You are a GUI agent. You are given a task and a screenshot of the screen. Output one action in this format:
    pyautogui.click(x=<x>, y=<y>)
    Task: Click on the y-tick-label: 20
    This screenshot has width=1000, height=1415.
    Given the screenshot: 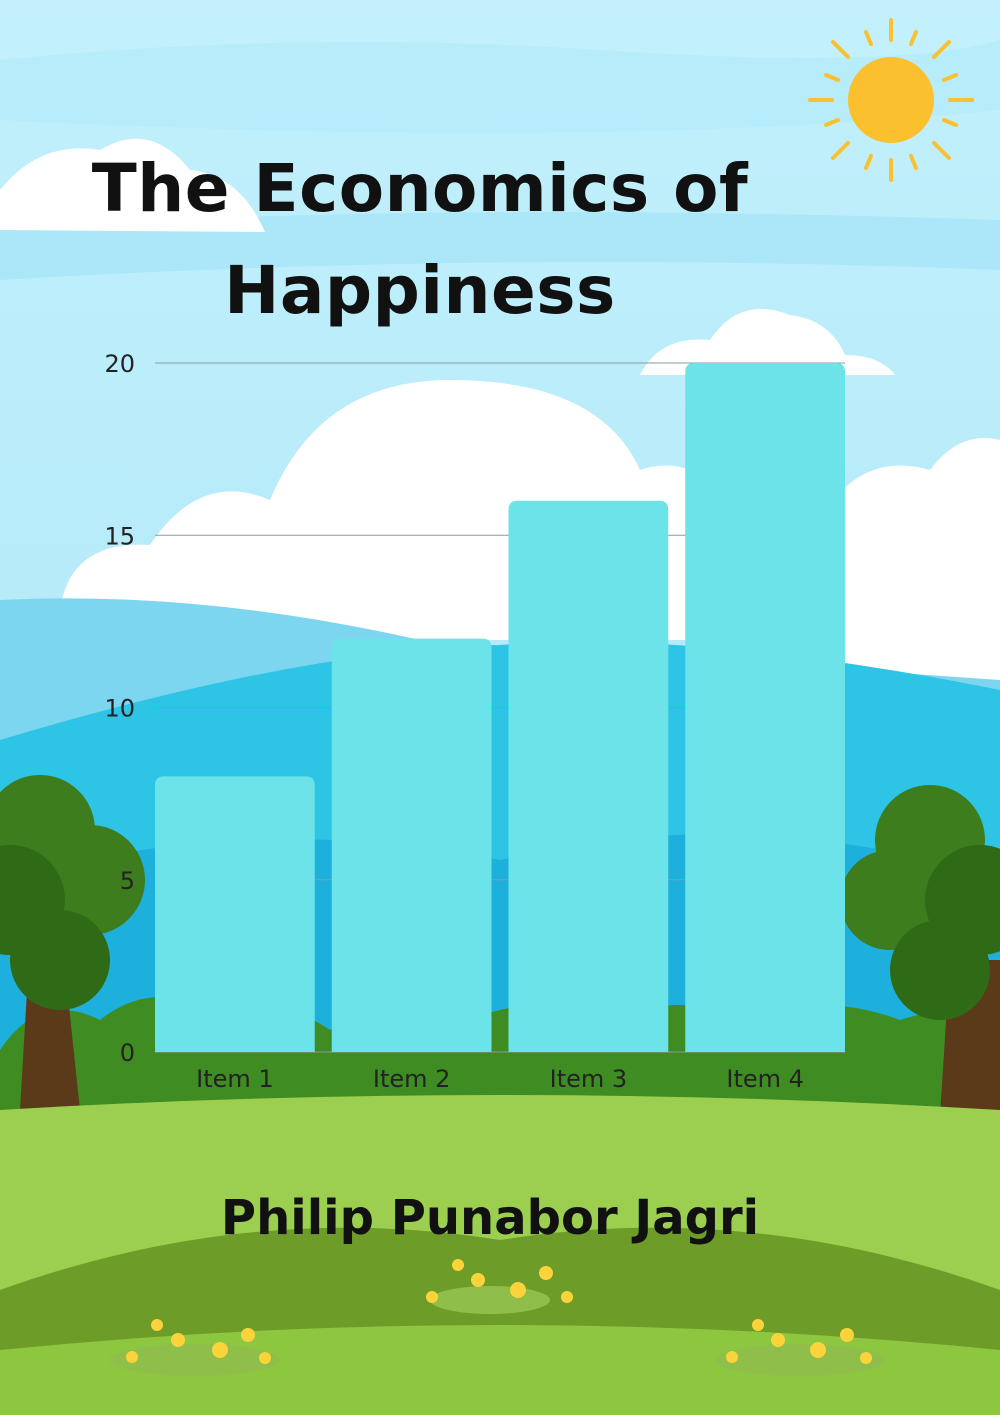 What is the action you would take?
    pyautogui.click(x=119, y=364)
    